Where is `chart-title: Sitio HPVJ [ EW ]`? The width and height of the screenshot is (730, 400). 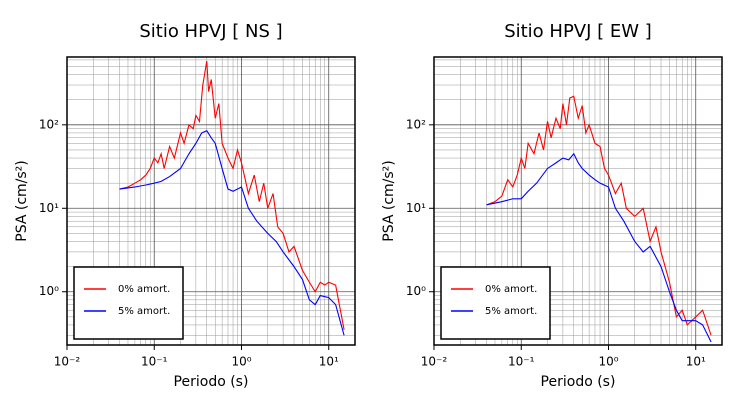
chart-title: Sitio HPVJ [ EW ] is located at coordinates (578, 31).